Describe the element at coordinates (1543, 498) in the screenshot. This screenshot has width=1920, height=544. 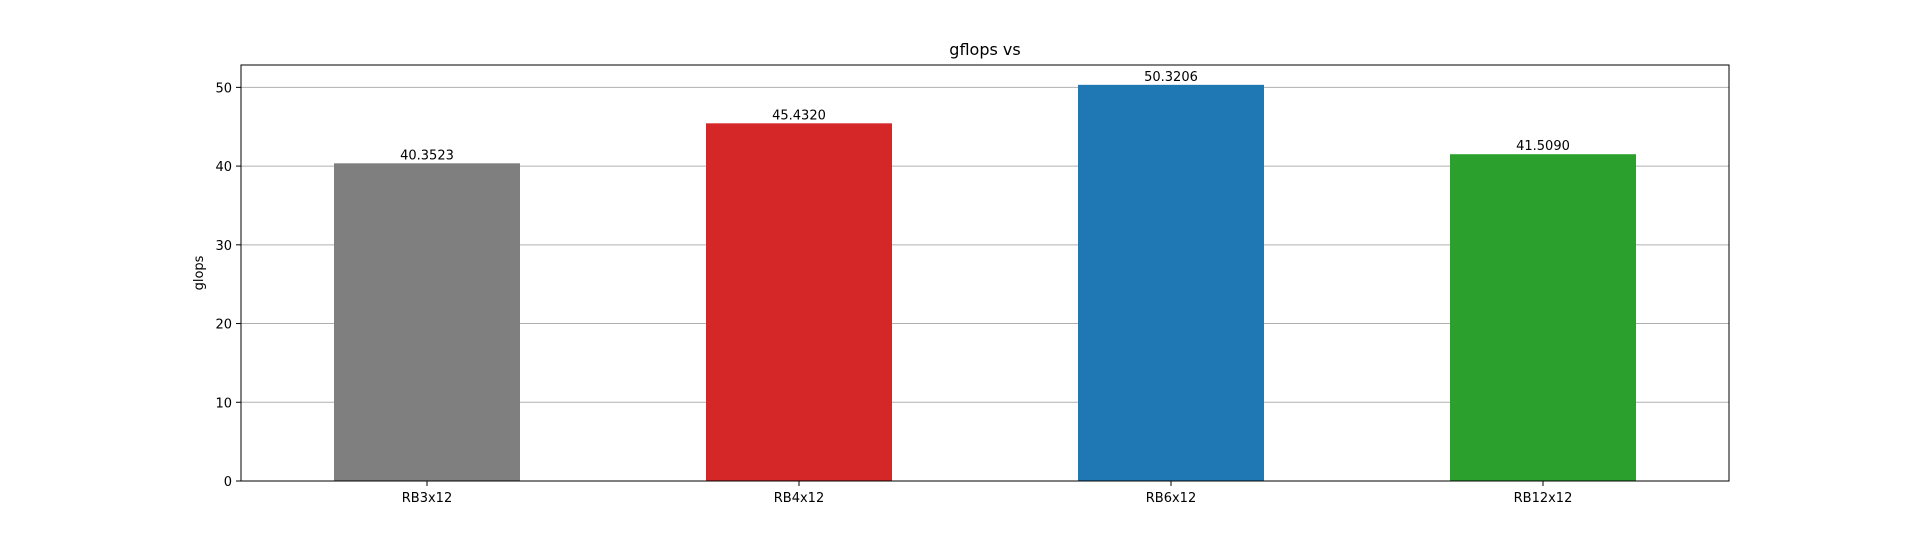
I see `x-tick-label: RB12x12` at that location.